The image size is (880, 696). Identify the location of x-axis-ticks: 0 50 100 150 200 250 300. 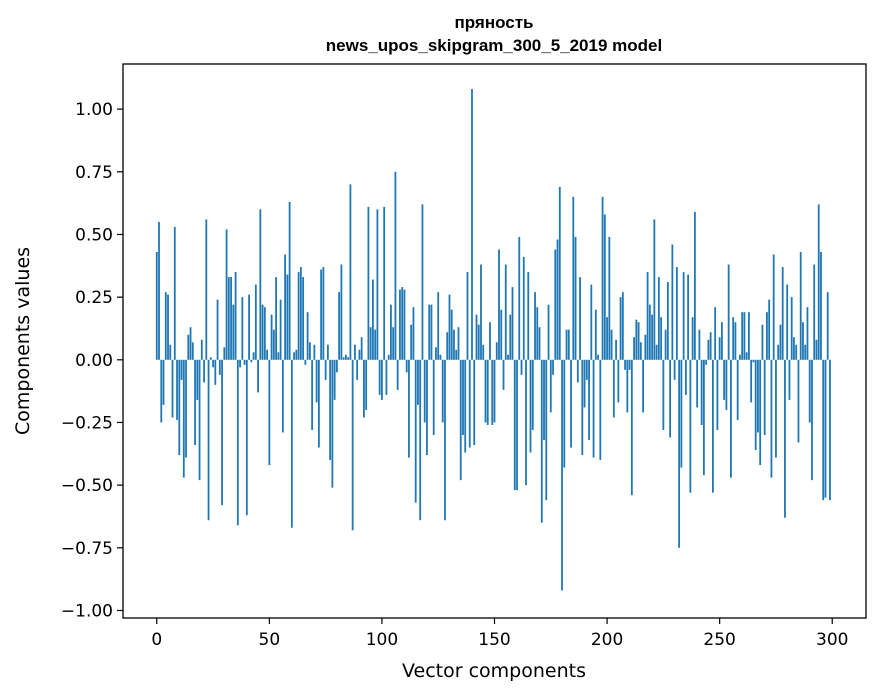
(499, 634).